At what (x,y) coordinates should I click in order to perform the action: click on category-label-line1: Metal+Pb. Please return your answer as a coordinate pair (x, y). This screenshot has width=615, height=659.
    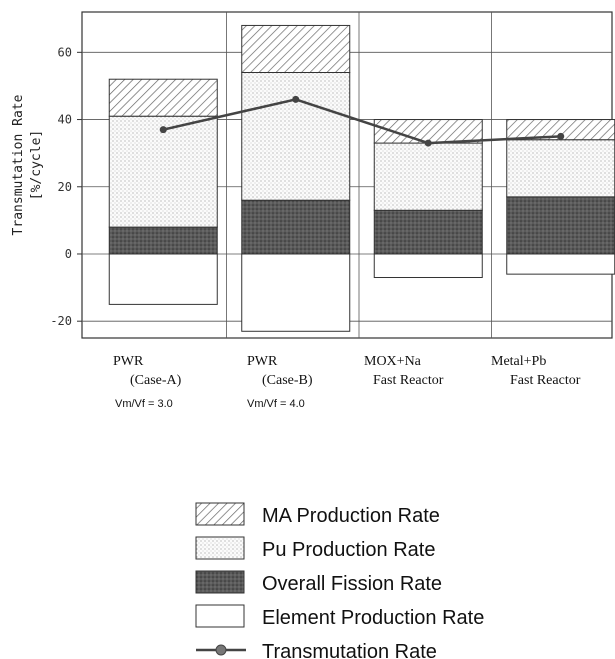
    Looking at the image, I should click on (518, 361).